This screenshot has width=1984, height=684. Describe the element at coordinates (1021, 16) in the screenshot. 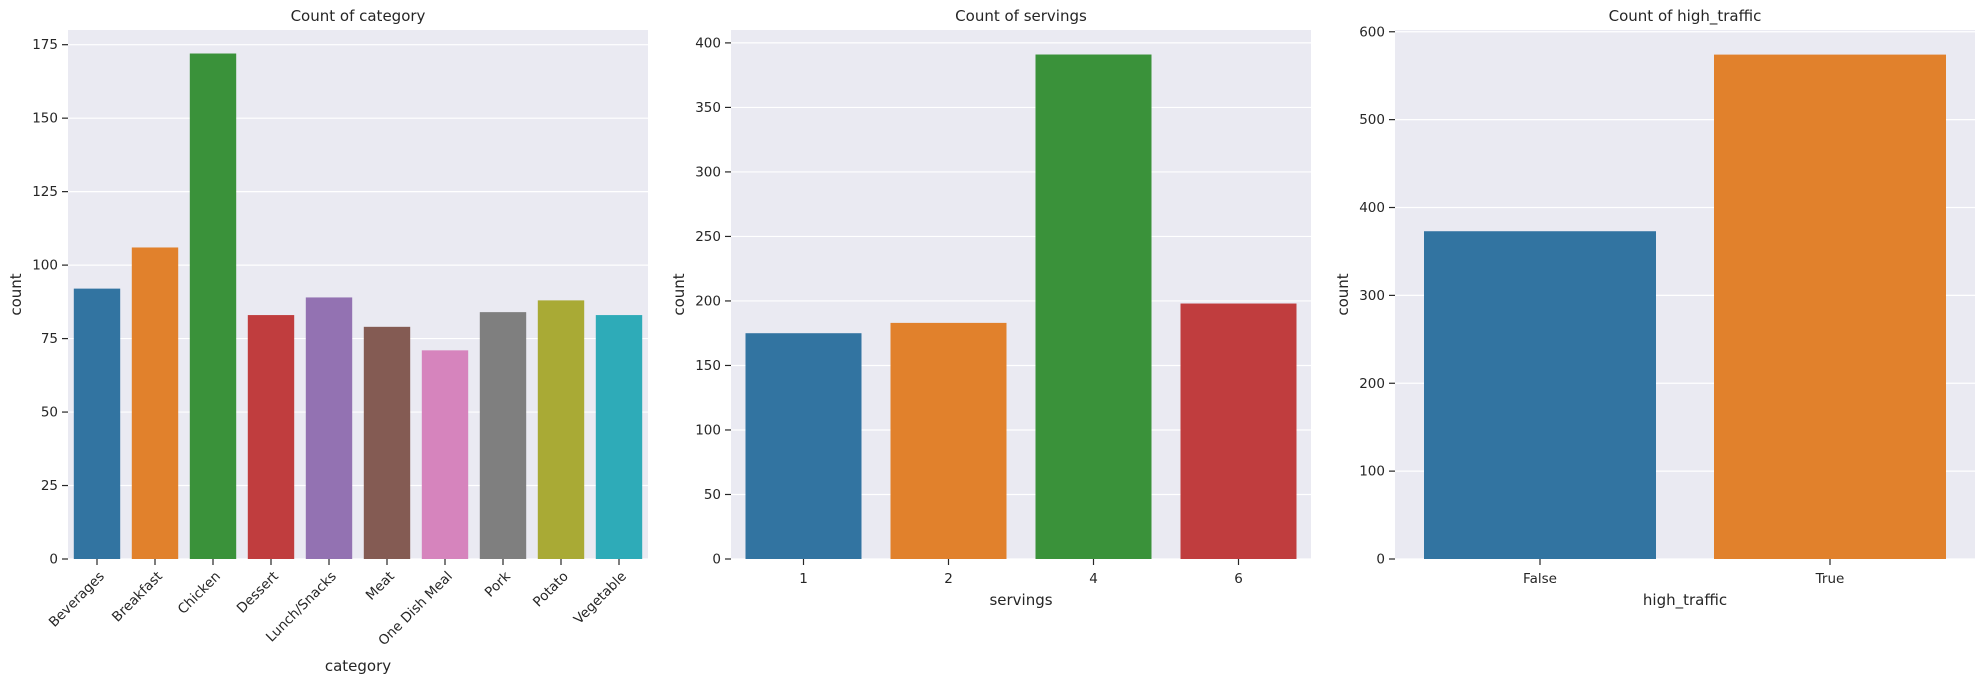

I see `chart-title: Count of servings` at that location.